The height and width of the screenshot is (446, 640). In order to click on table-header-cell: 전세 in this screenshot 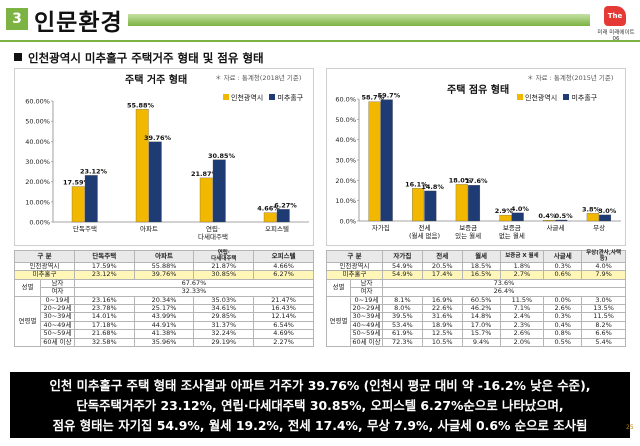, I will do `click(442, 256)`.